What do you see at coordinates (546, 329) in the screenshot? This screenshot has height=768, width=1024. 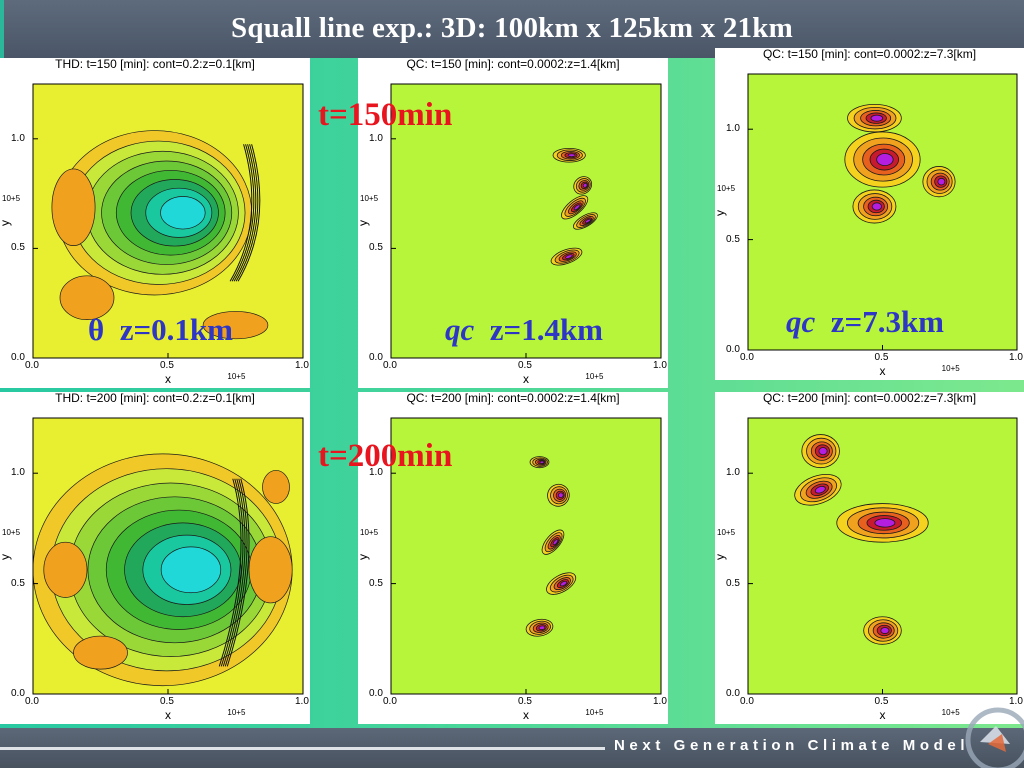 I see `qc-height-low: z=1.4km` at bounding box center [546, 329].